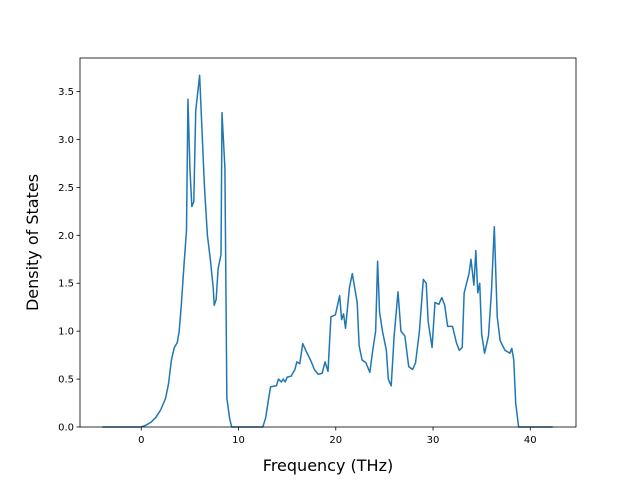 This screenshot has height=480, width=640. Describe the element at coordinates (335, 440) in the screenshot. I see `x-tick-label: 20` at that location.